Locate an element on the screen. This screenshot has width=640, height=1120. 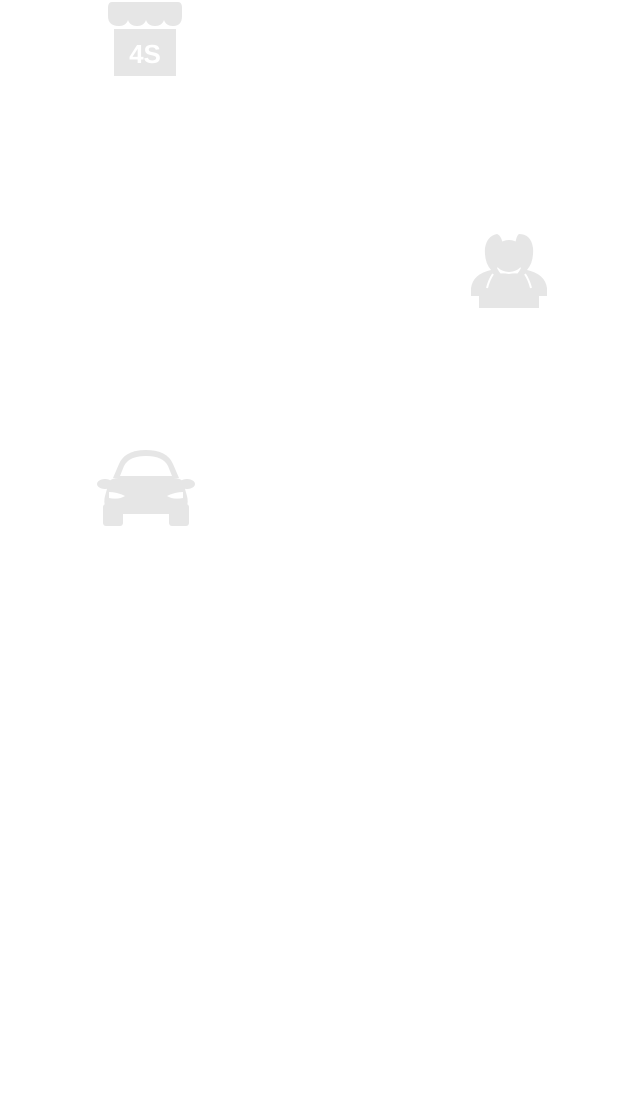
4s-store-icon: 4S is located at coordinates (145, 39).